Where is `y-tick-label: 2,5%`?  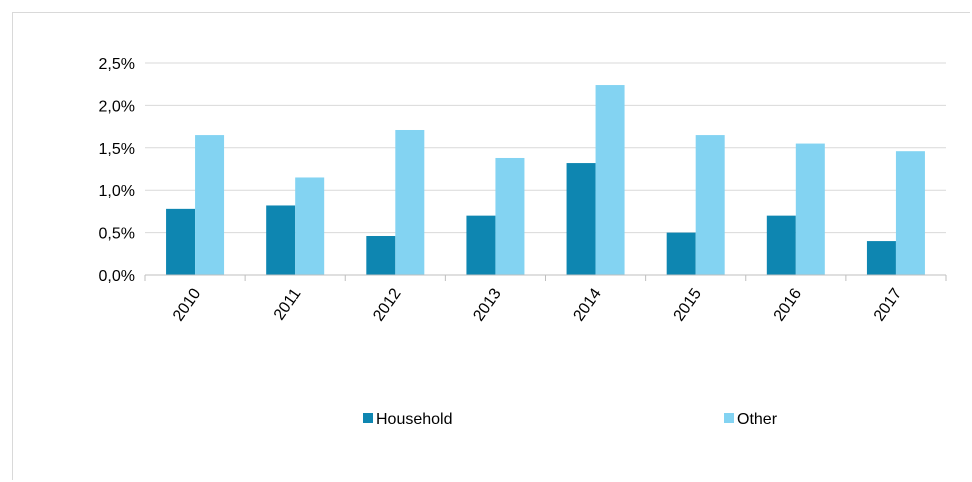 y-tick-label: 2,5% is located at coordinates (117, 64).